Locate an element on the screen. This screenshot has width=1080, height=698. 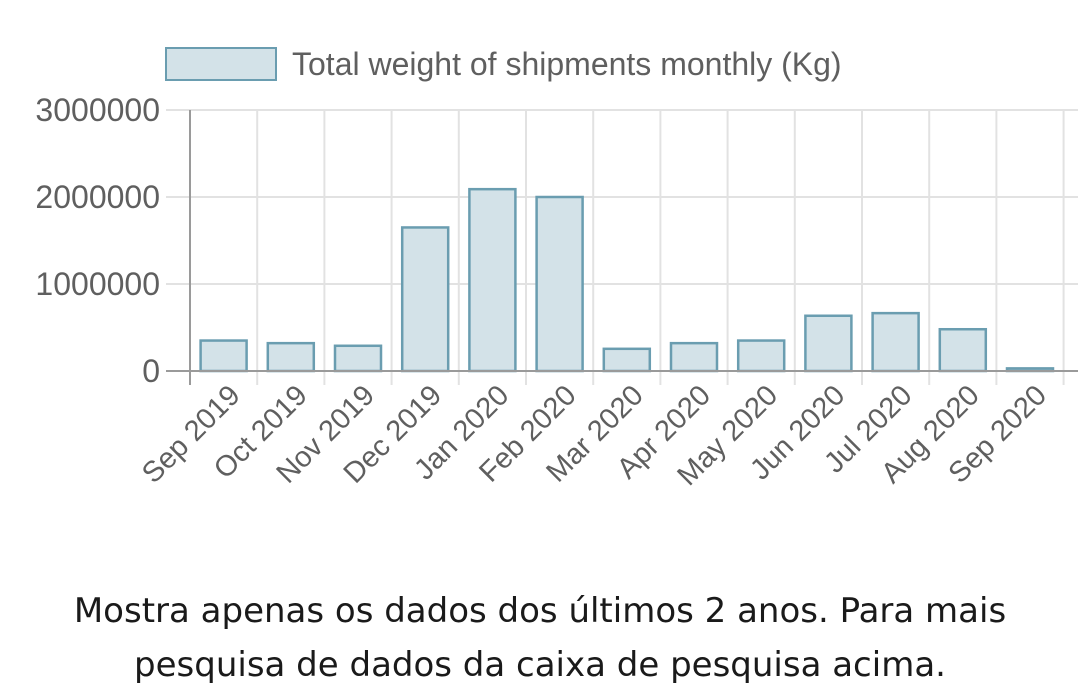
legend-swatch is located at coordinates (221, 64).